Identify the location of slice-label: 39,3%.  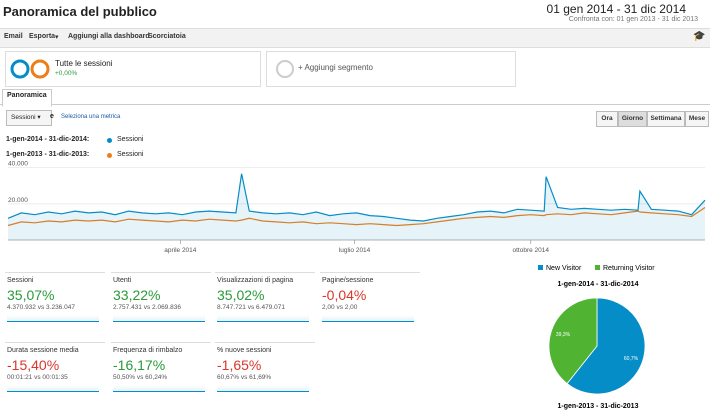
(563, 335).